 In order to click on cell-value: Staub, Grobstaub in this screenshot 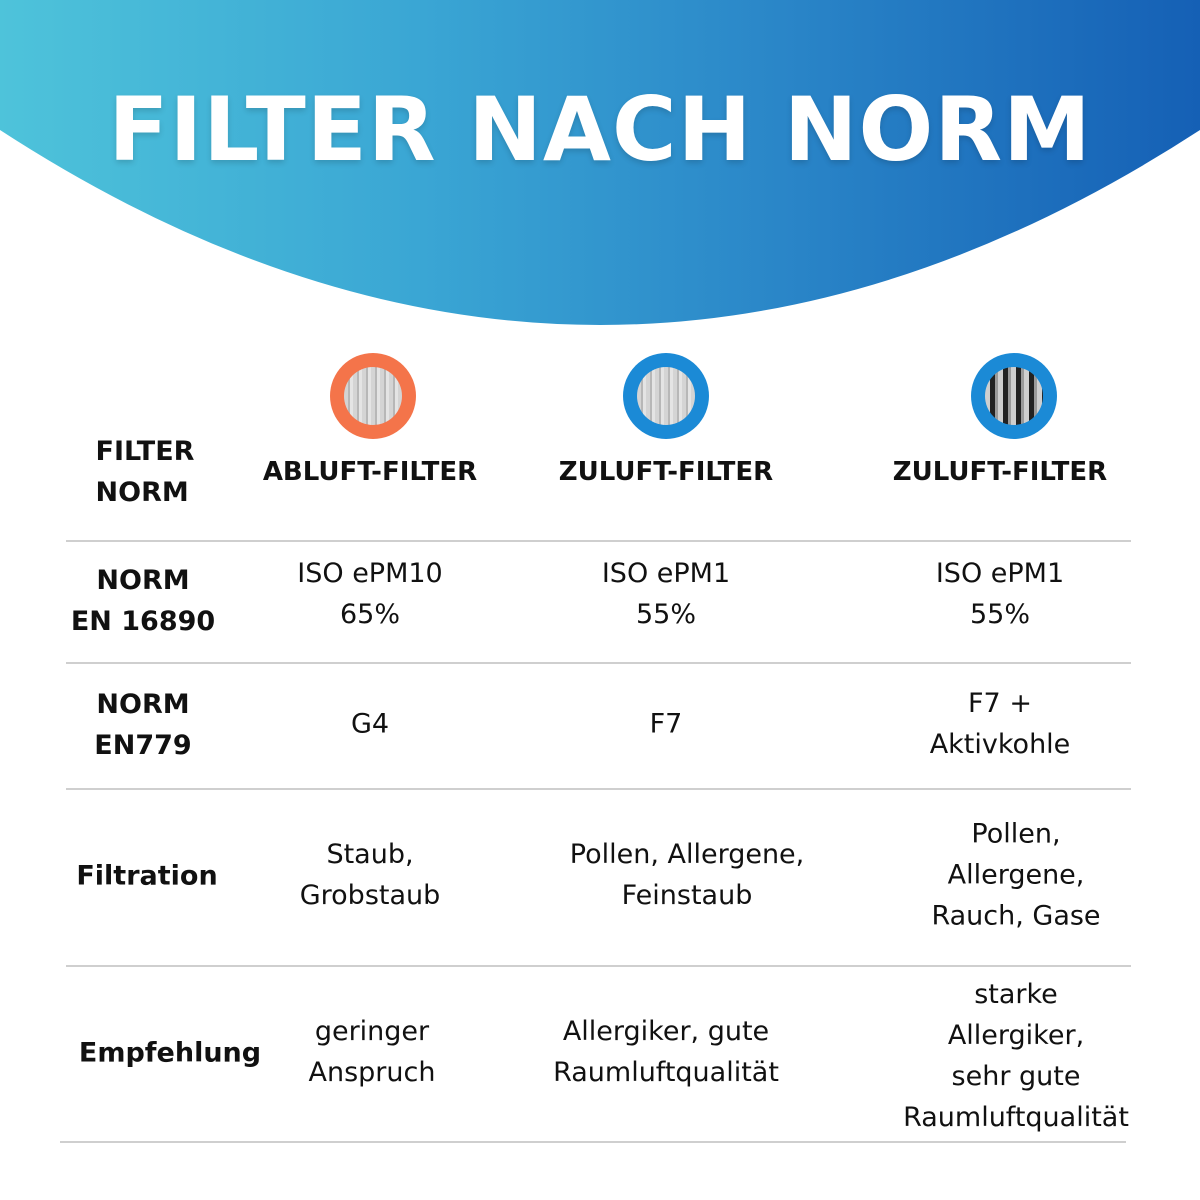, I will do `click(370, 875)`.